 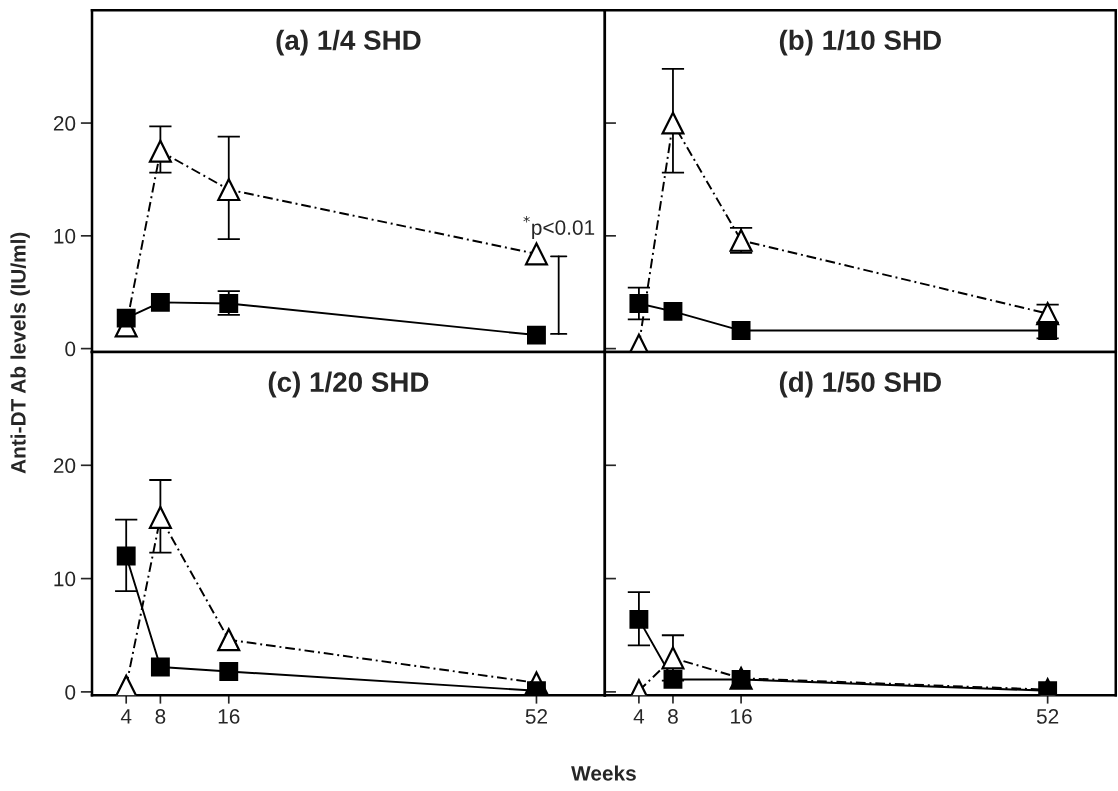 I want to click on y-axis-title: Anti-DT Ab levels (IU/ml), so click(x=20, y=353).